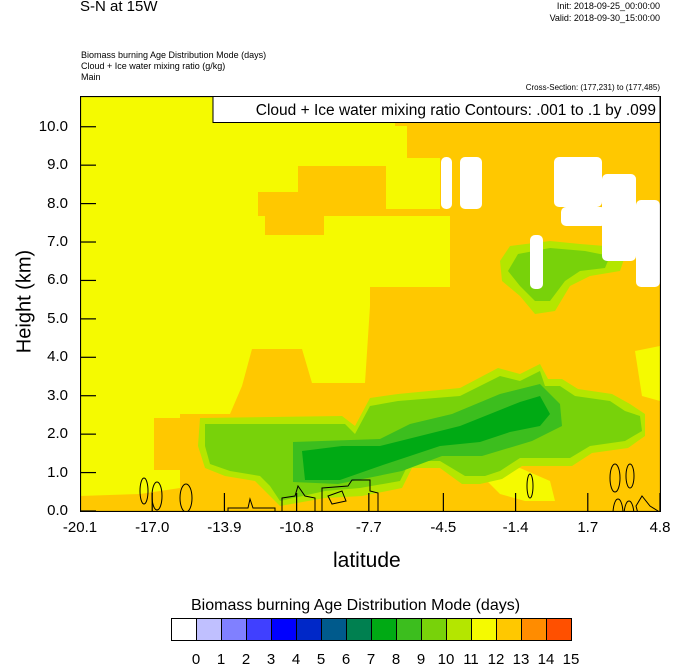 The image size is (674, 668). What do you see at coordinates (346, 659) in the screenshot?
I see `colorbar-label: 6` at bounding box center [346, 659].